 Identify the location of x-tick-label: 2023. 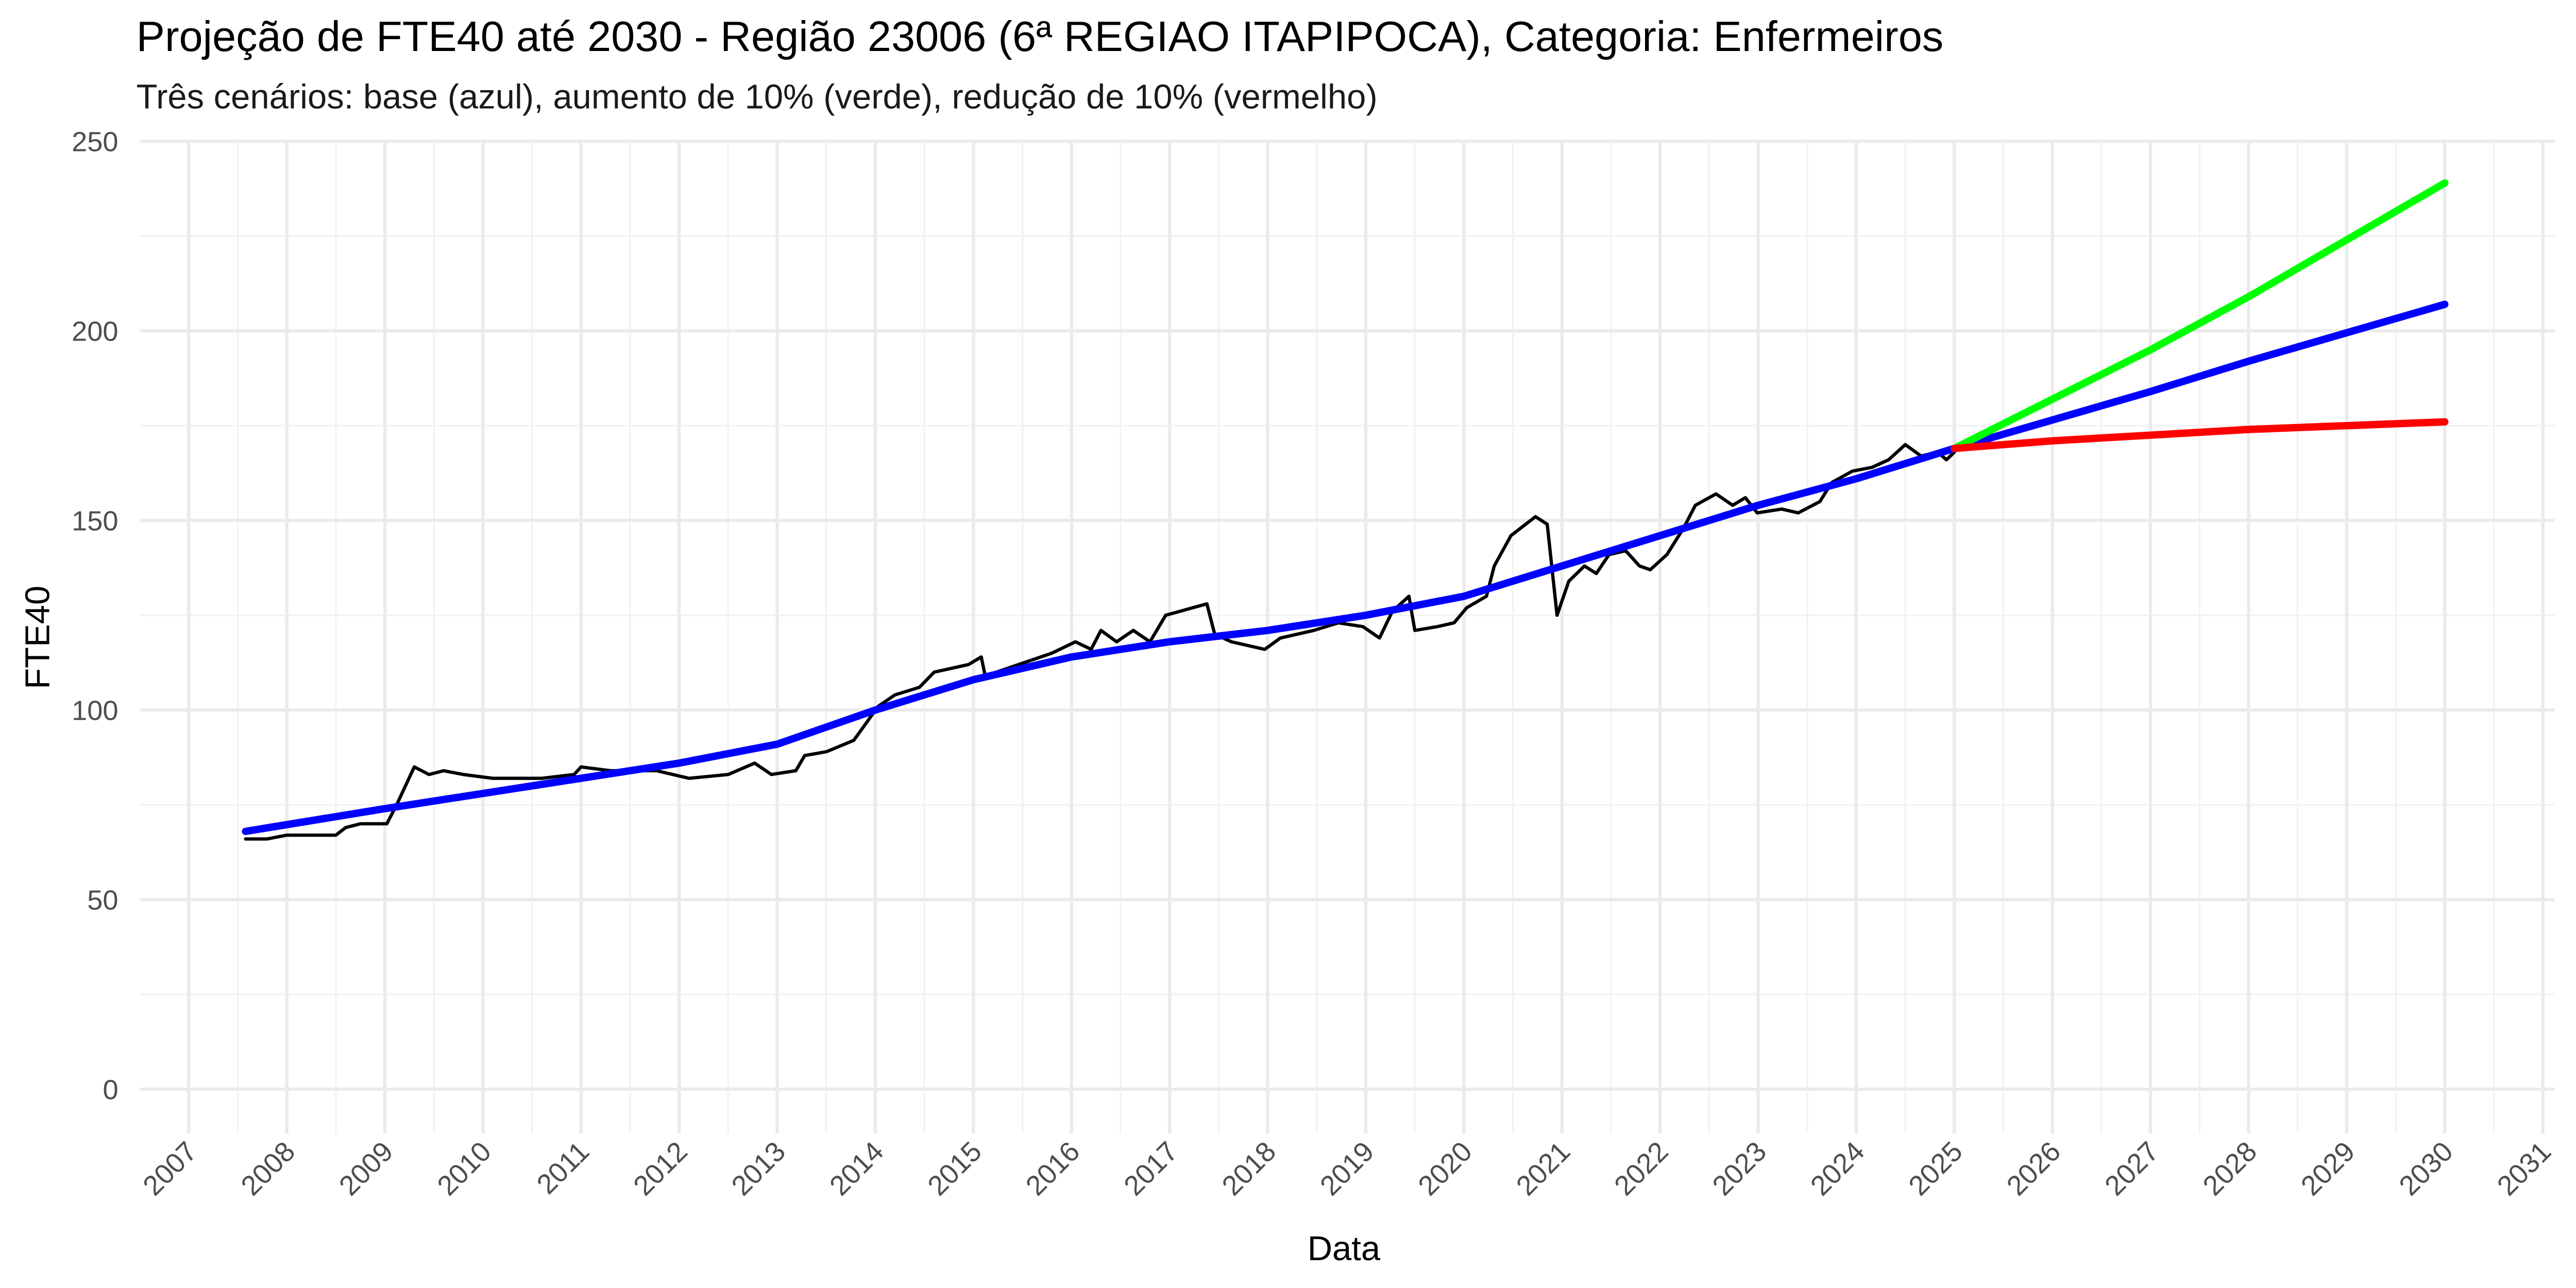
(1739, 1169).